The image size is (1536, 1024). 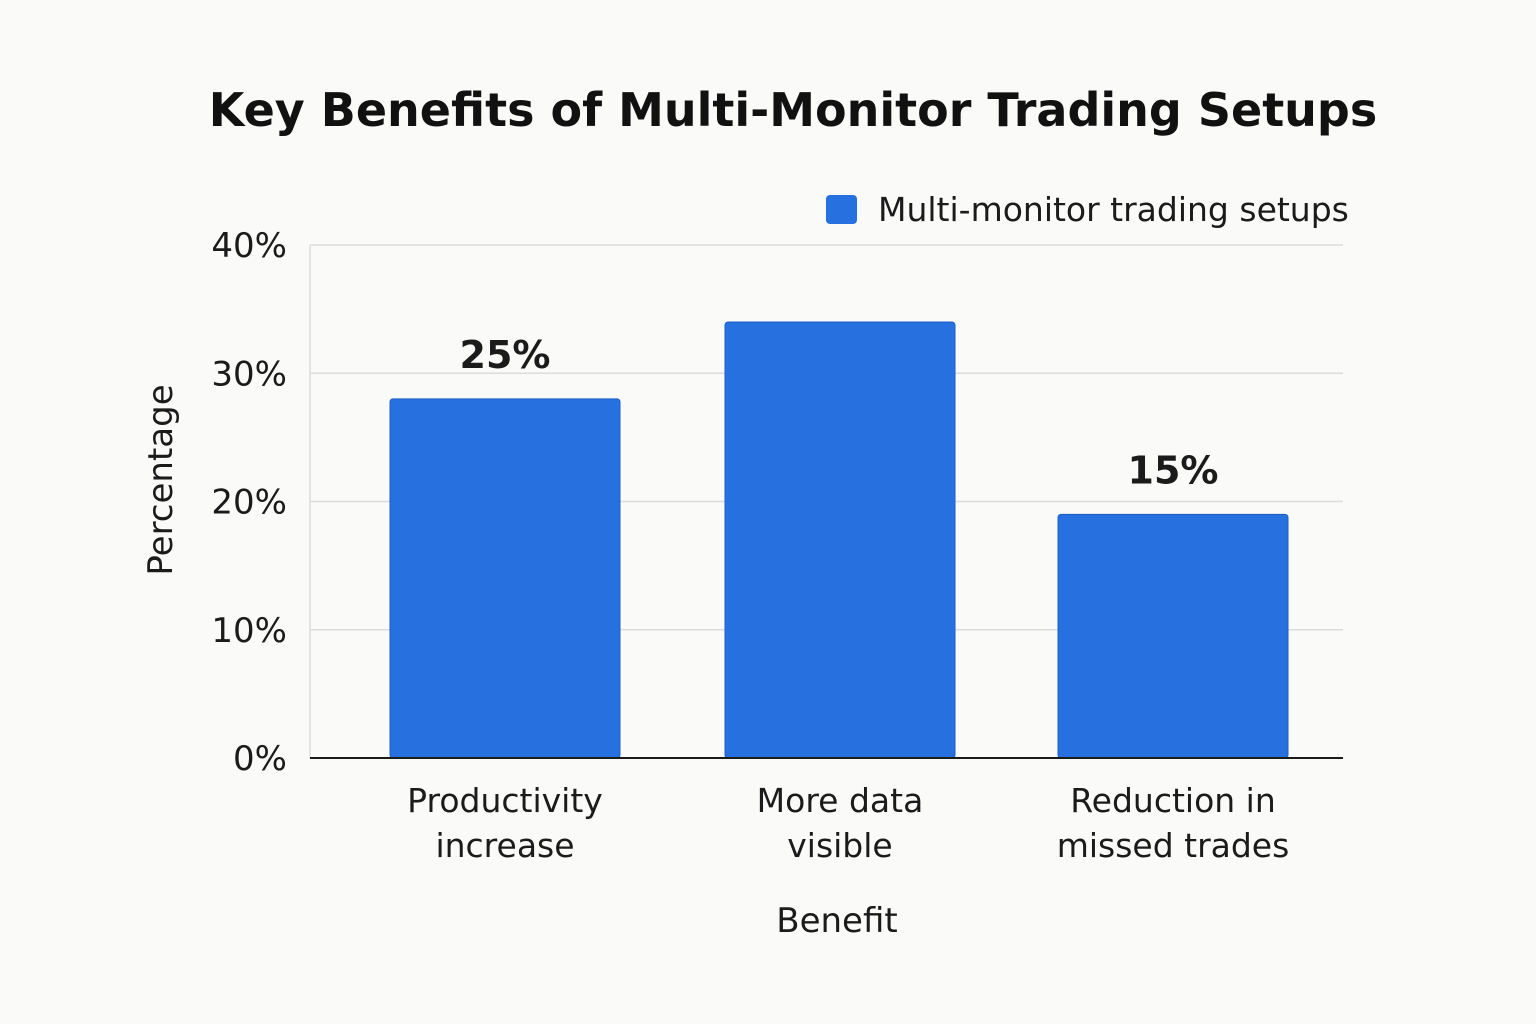 I want to click on x-tick-label: increase, so click(x=504, y=845).